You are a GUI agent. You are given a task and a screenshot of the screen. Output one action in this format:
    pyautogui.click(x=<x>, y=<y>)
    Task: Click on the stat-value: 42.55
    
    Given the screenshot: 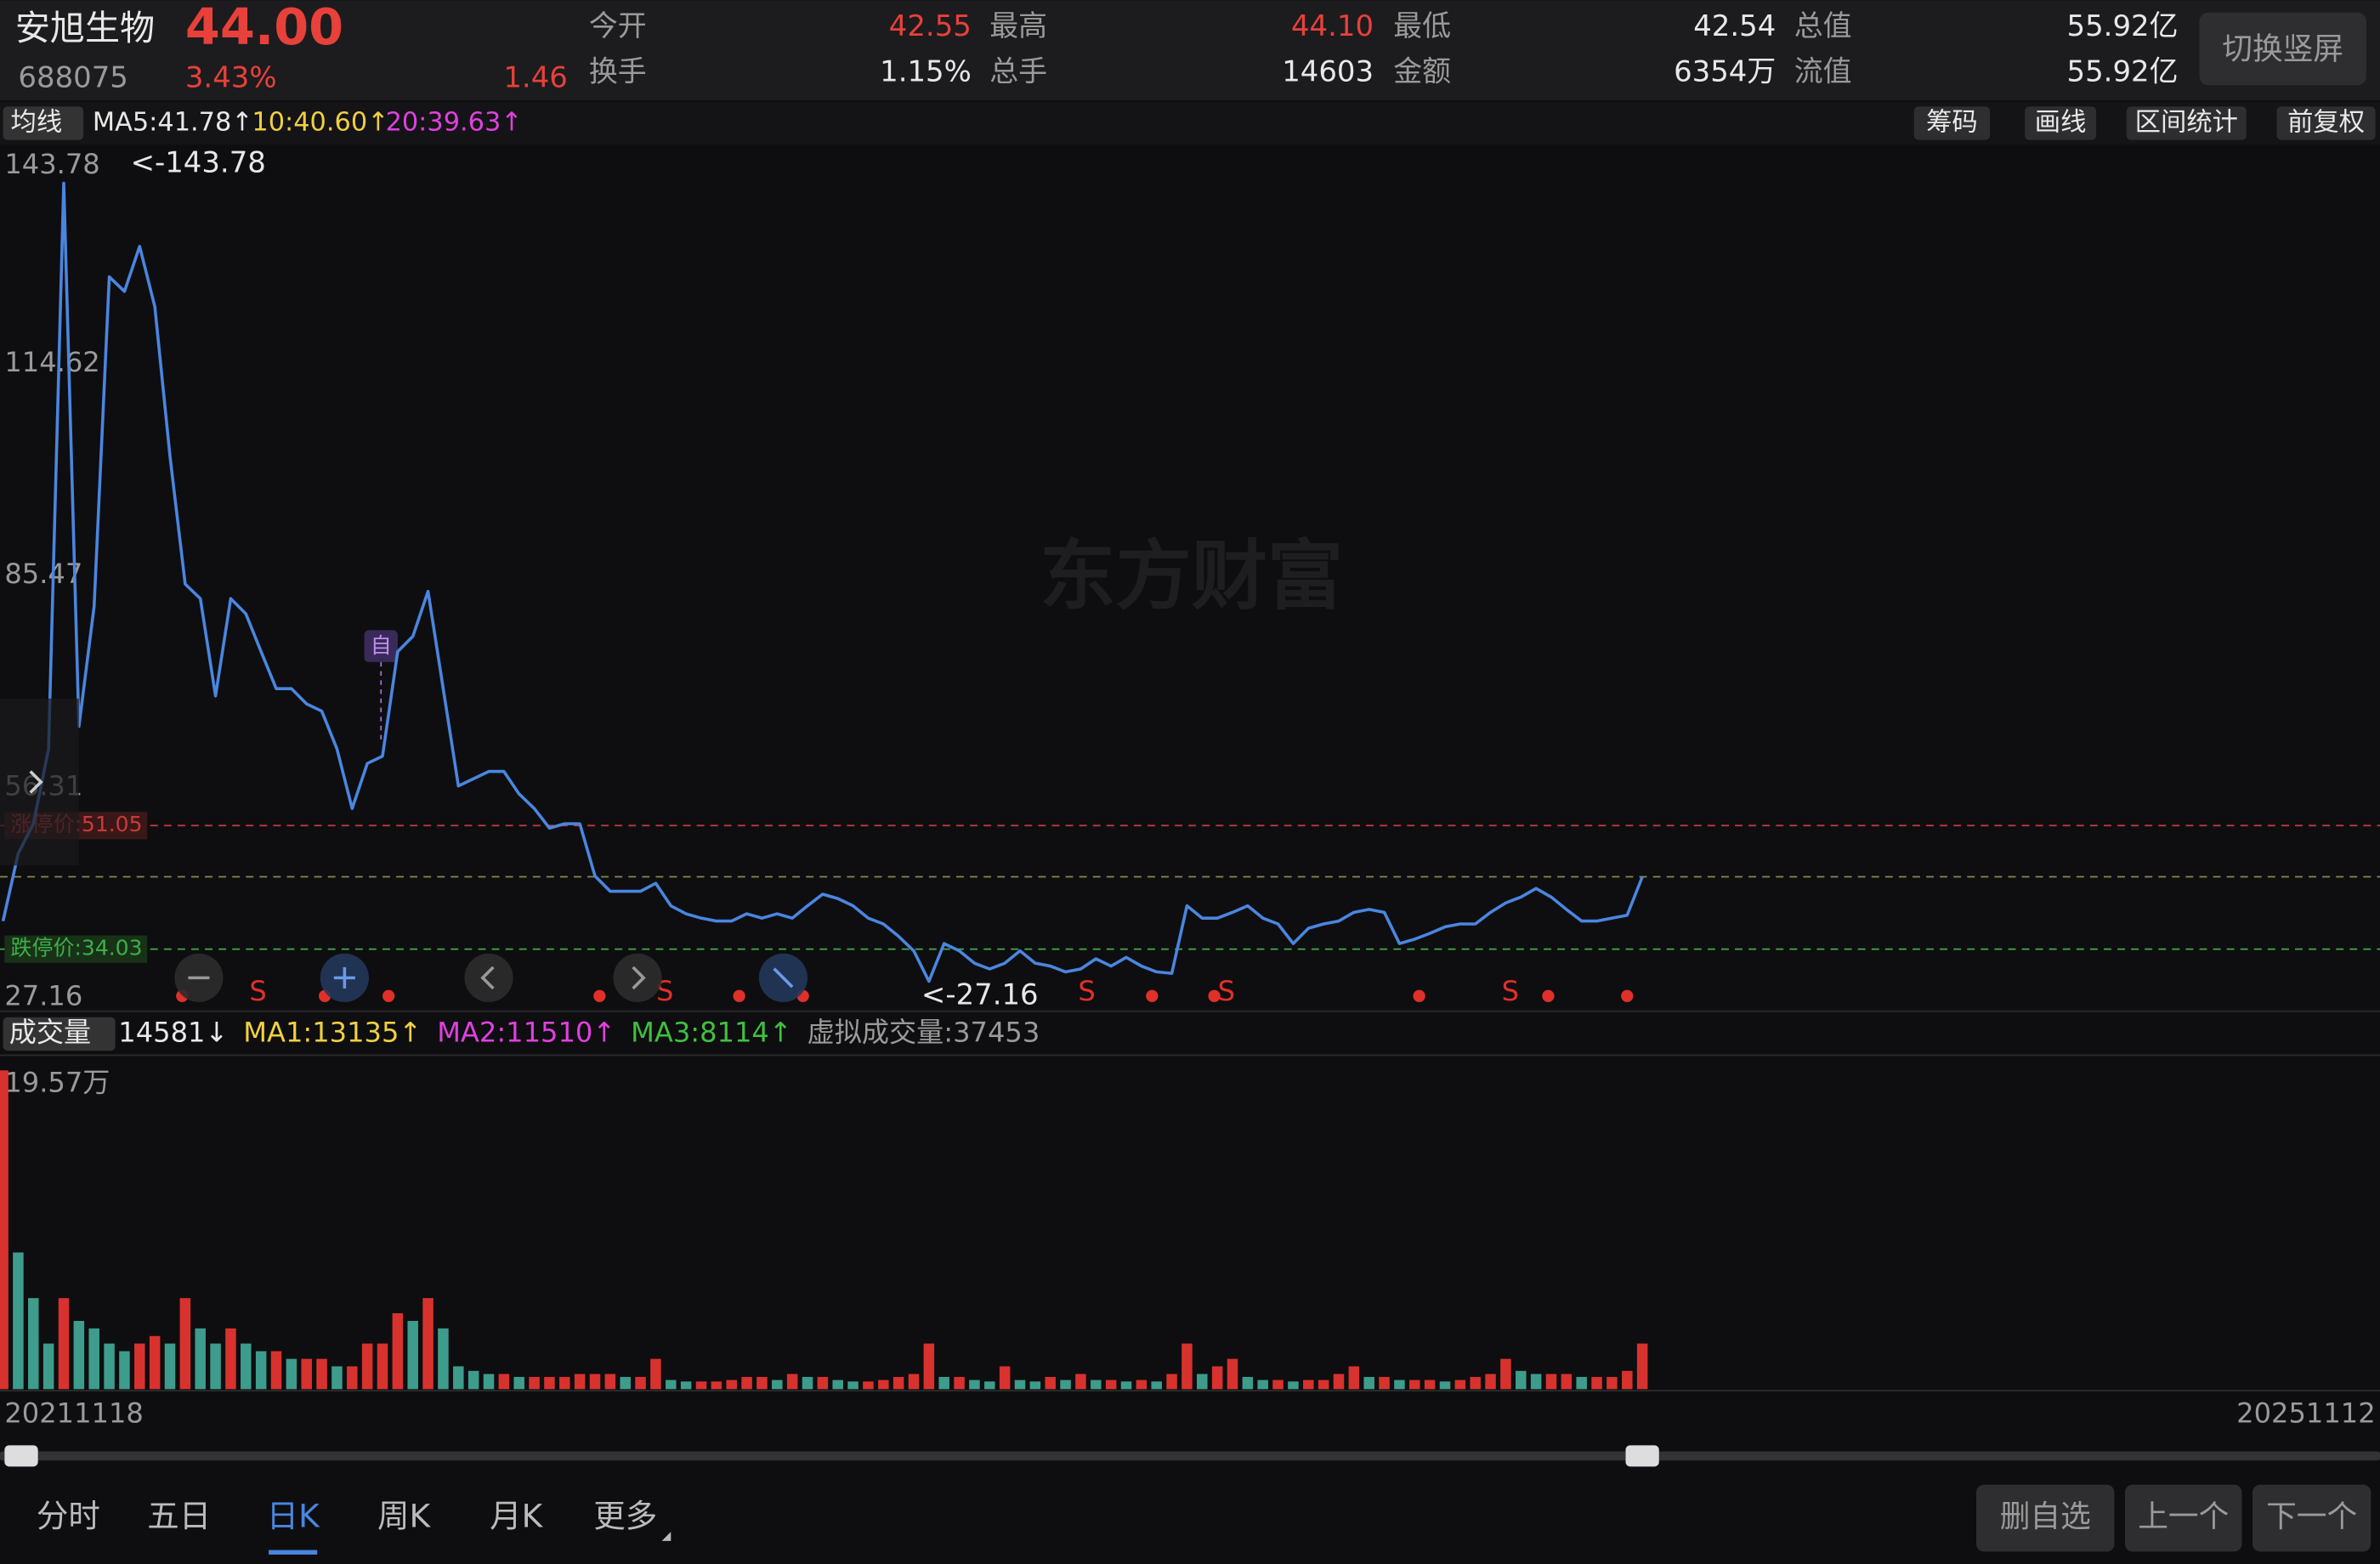 What is the action you would take?
    pyautogui.click(x=930, y=25)
    